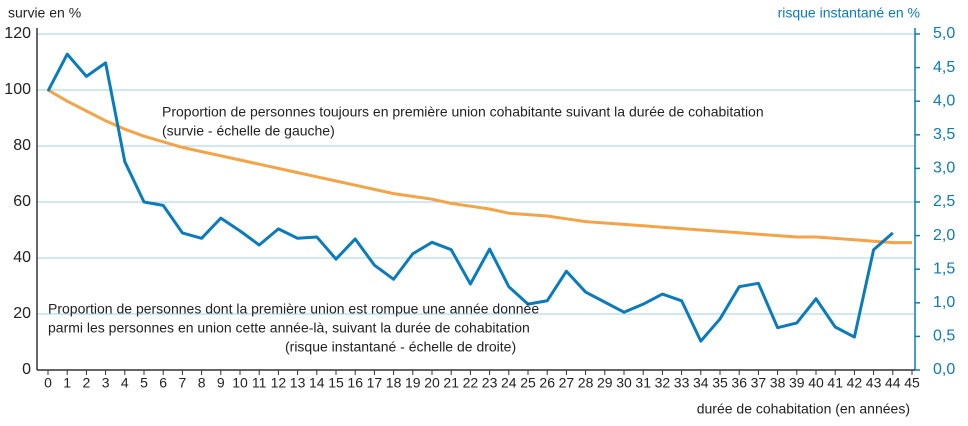  Describe the element at coordinates (375, 383) in the screenshot. I see `x-tick-label: 17` at that location.